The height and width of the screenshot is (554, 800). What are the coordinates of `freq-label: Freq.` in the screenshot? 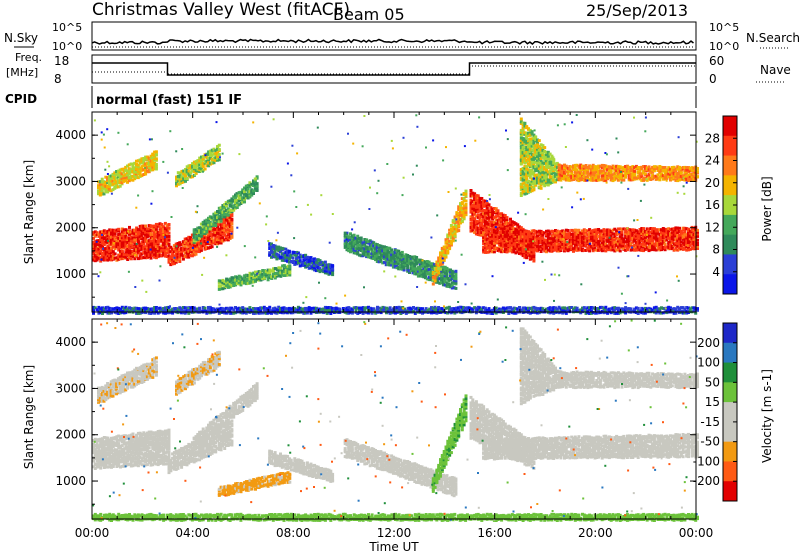 It's located at (28, 57).